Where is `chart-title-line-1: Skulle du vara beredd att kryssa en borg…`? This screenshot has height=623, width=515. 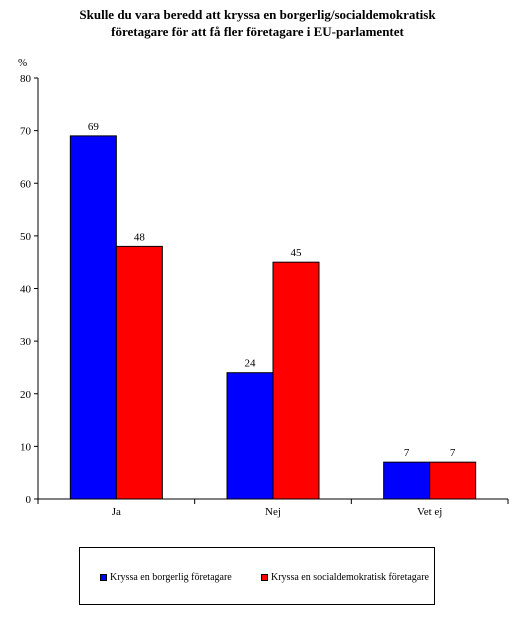 chart-title-line-1: Skulle du vara beredd att kryssa en borg… is located at coordinates (257, 14).